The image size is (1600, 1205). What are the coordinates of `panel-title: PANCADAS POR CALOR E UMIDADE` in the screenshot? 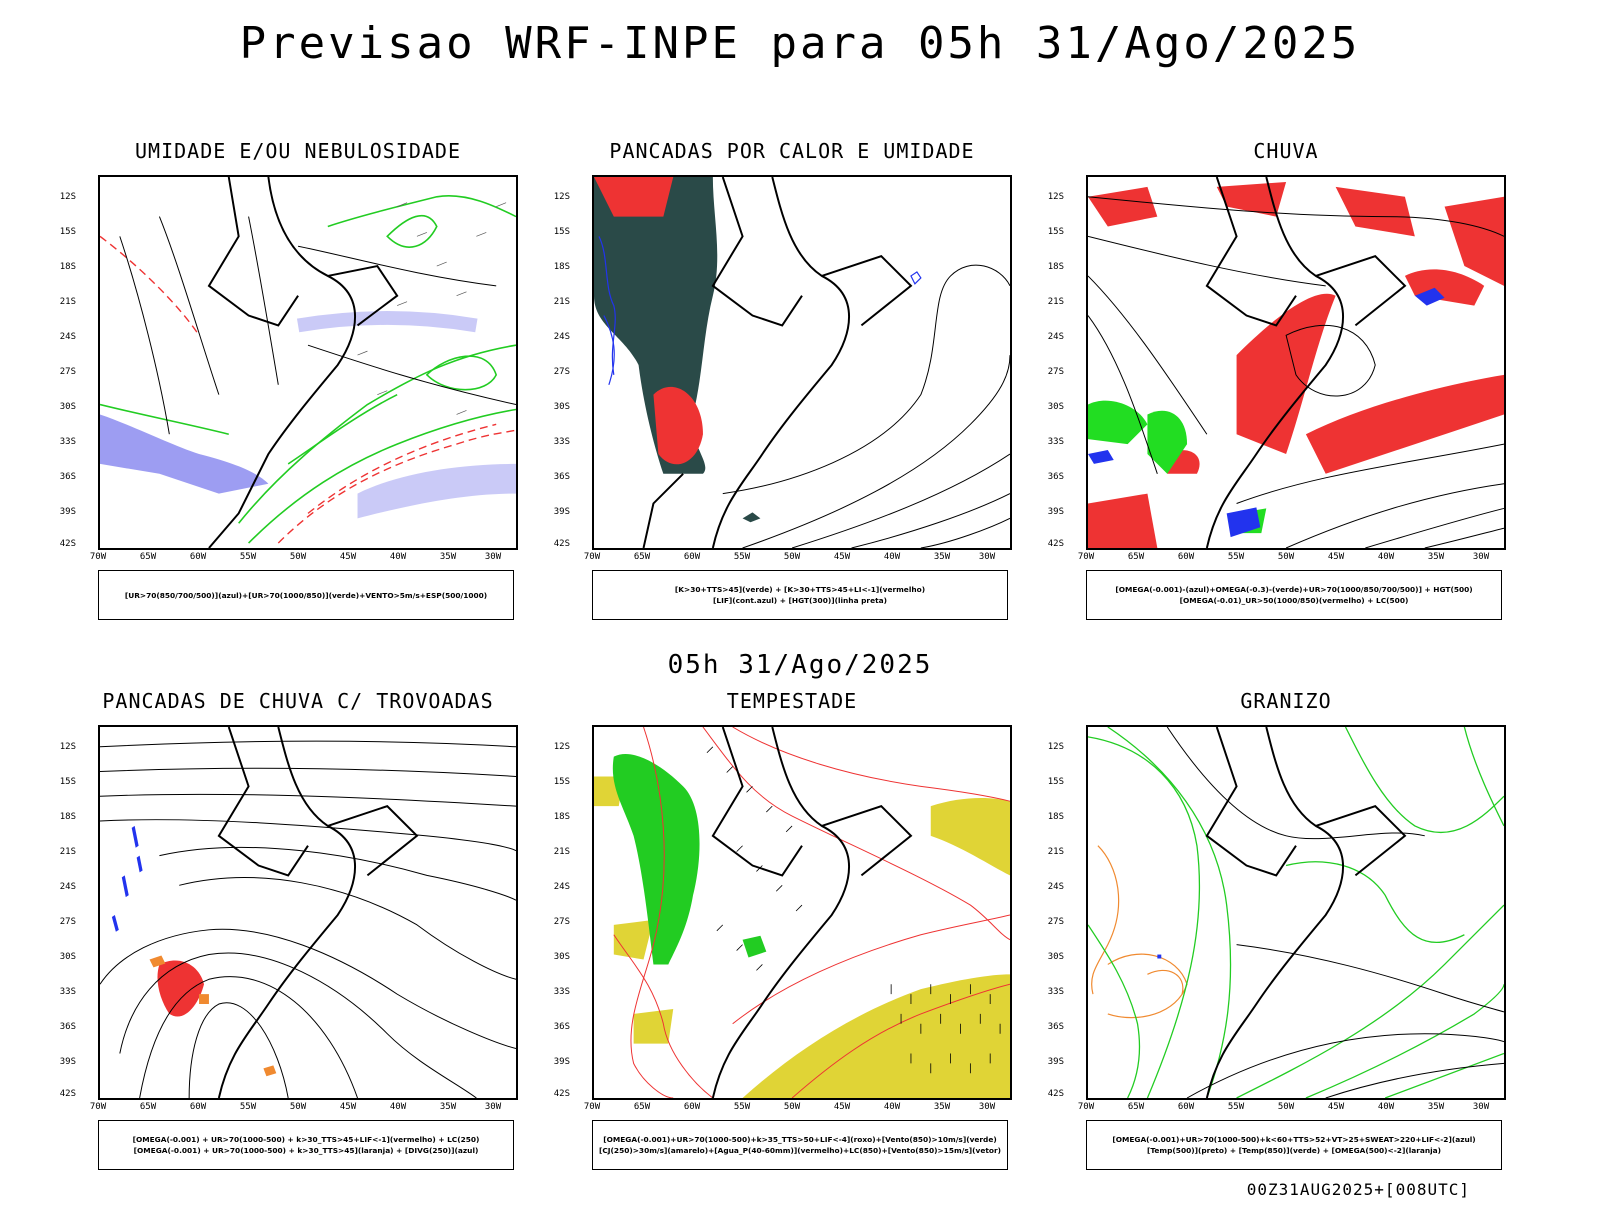 It's located at (792, 151).